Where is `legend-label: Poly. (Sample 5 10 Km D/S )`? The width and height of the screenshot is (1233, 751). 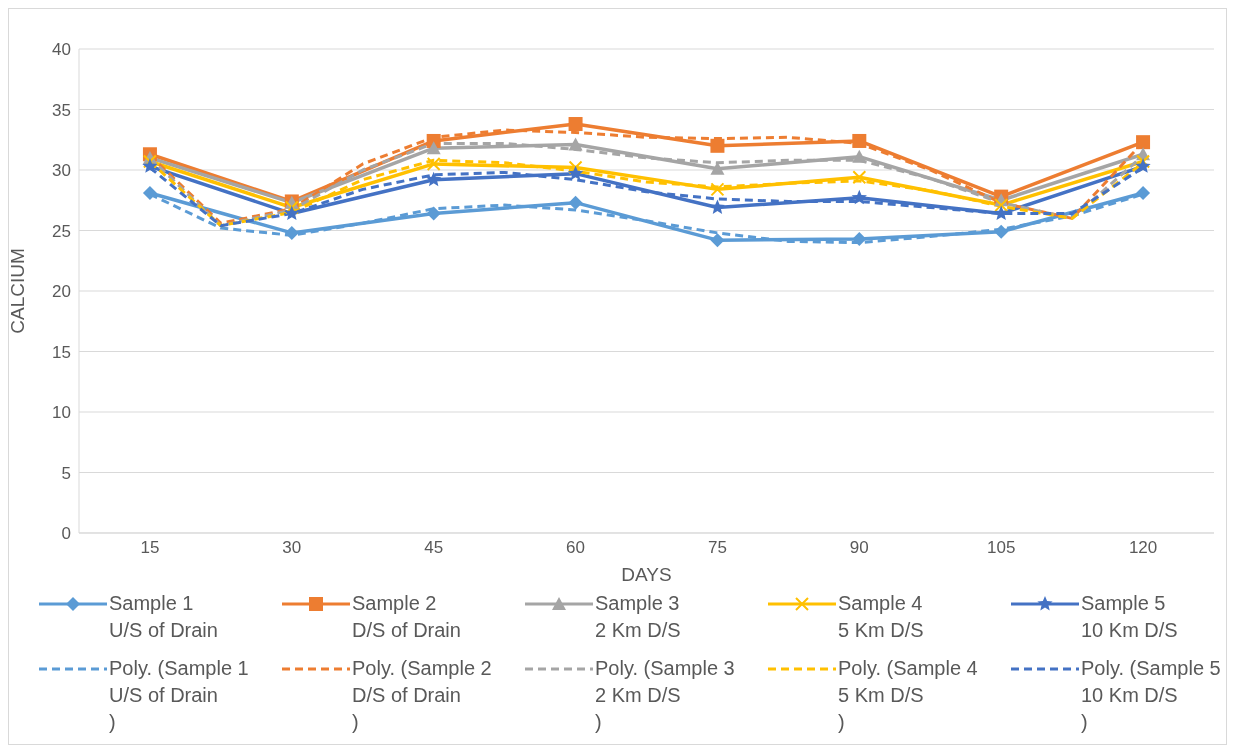 legend-label: Poly. (Sample 5 10 Km D/S ) is located at coordinates (1151, 695).